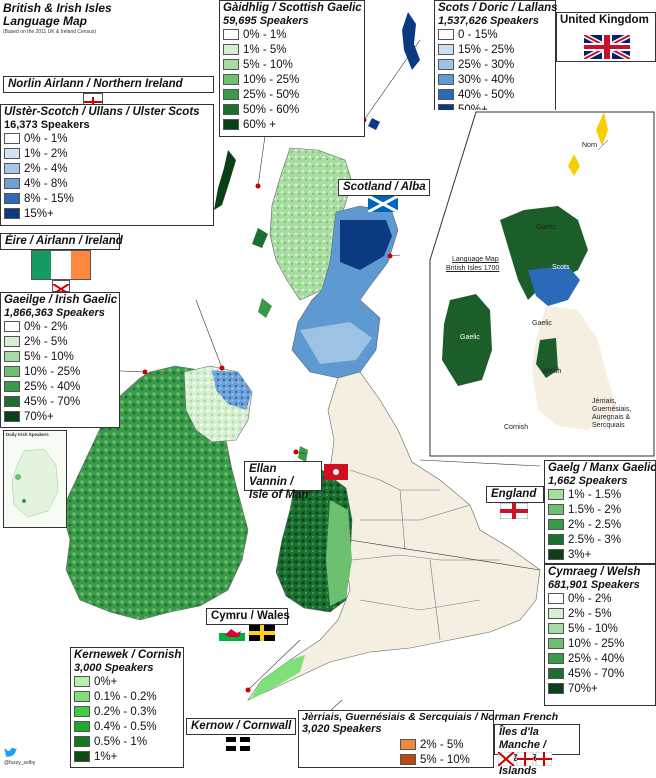 This screenshot has width=656, height=778. I want to click on irish-legend-row: 0% - 2%, so click(60, 326).